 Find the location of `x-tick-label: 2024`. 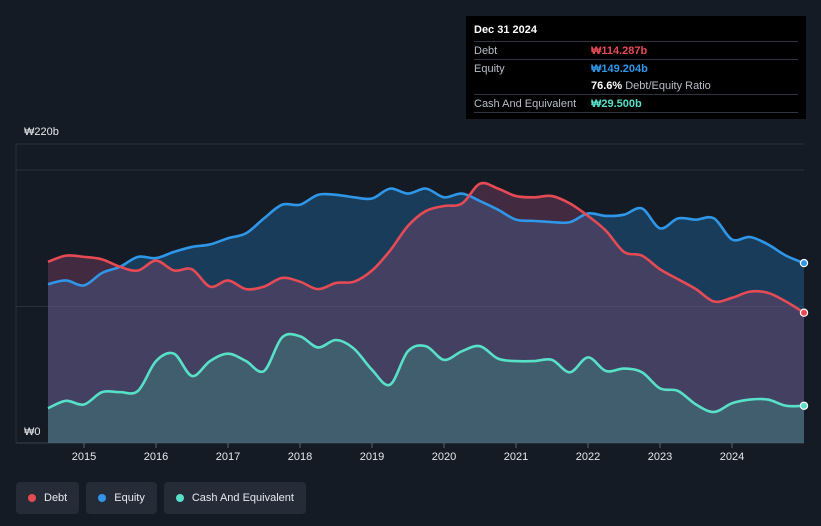

x-tick-label: 2024 is located at coordinates (732, 457).